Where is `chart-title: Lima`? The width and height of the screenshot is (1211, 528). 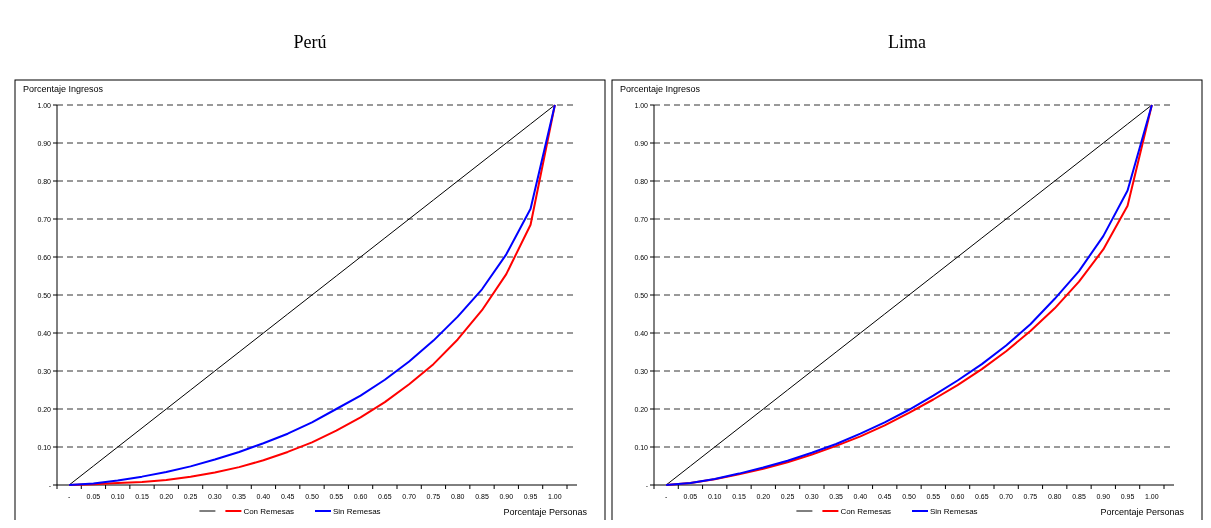 chart-title: Lima is located at coordinates (907, 42).